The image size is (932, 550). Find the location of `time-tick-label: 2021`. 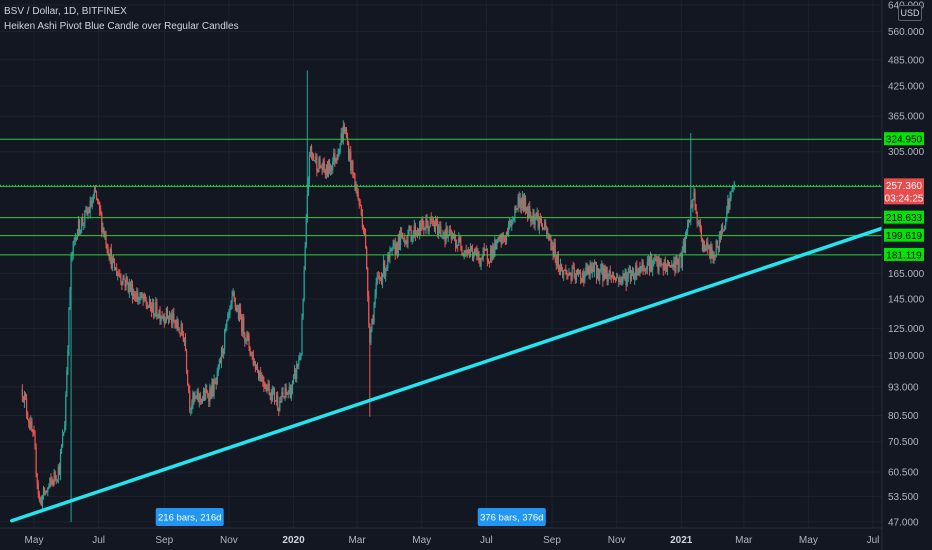

time-tick-label: 2021 is located at coordinates (681, 540).